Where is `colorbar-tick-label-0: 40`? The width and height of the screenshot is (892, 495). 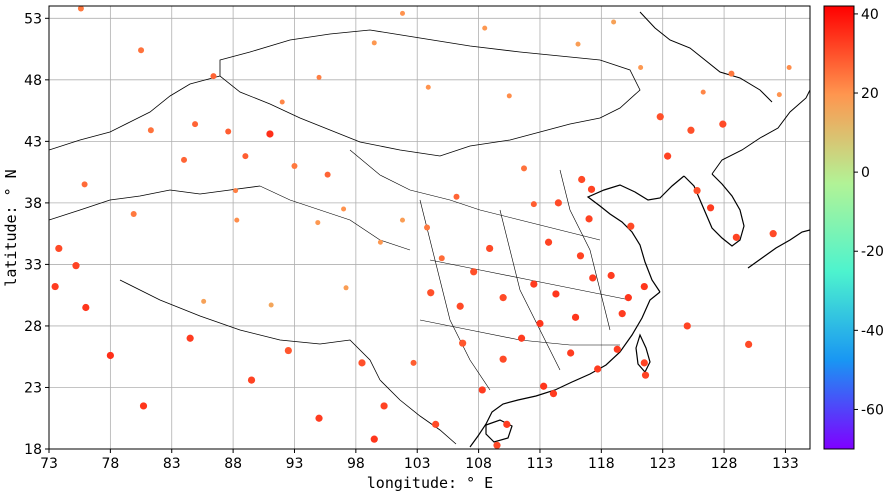 colorbar-tick-label-0: 40 is located at coordinates (870, 15).